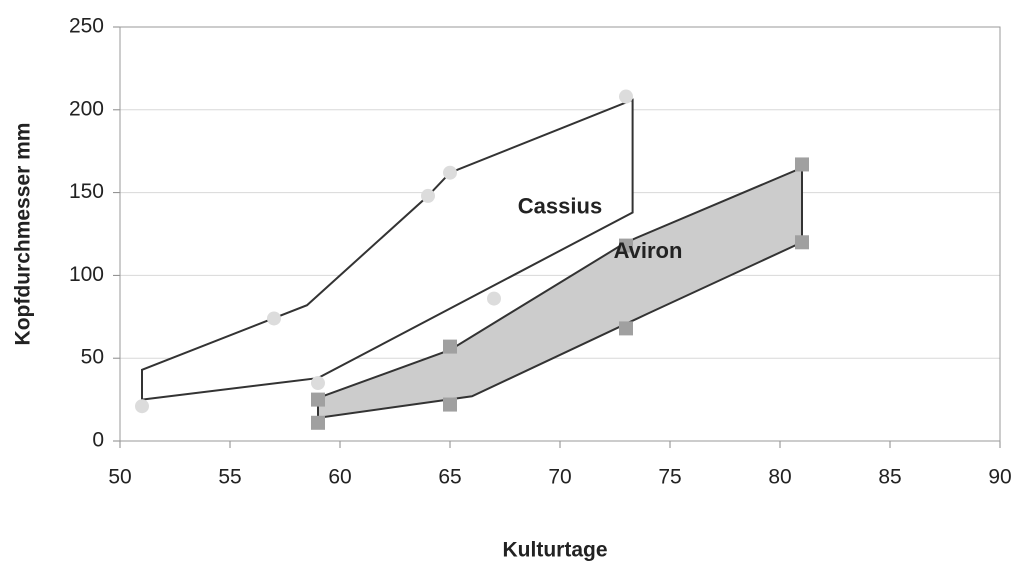  What do you see at coordinates (98, 440) in the screenshot?
I see `y-tick-label: 0` at bounding box center [98, 440].